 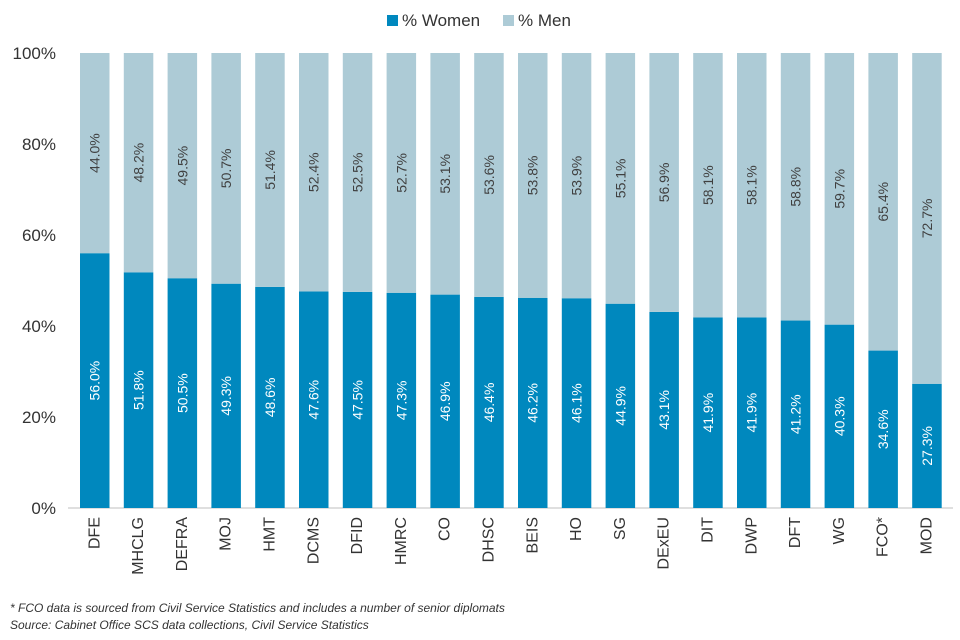 I want to click on legend-label-women: % Women, so click(x=441, y=20).